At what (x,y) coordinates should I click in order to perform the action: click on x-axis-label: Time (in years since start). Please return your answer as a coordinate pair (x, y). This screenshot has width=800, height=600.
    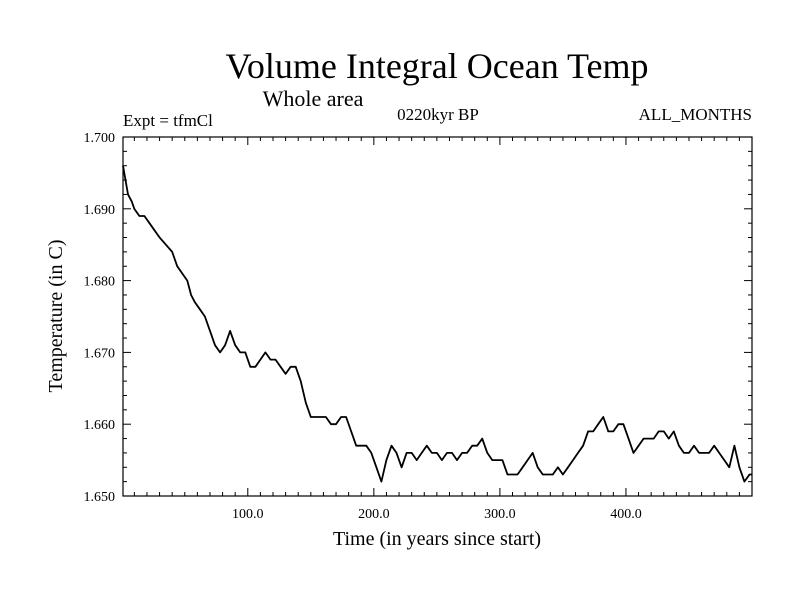
    Looking at the image, I should click on (437, 539).